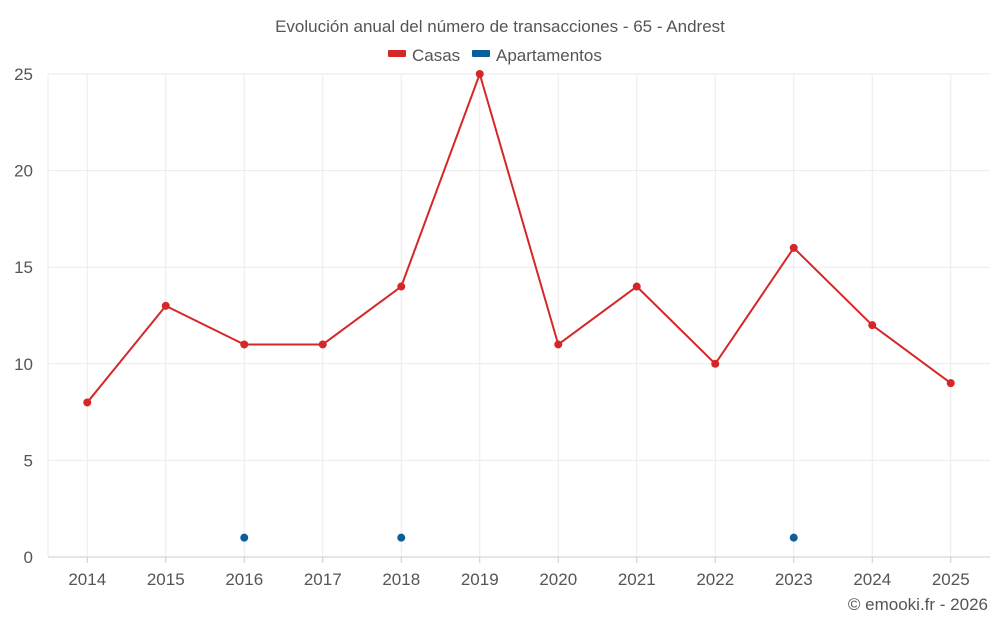  I want to click on y-axis-ticks: 0 5 10 15 20 25, so click(23, 316).